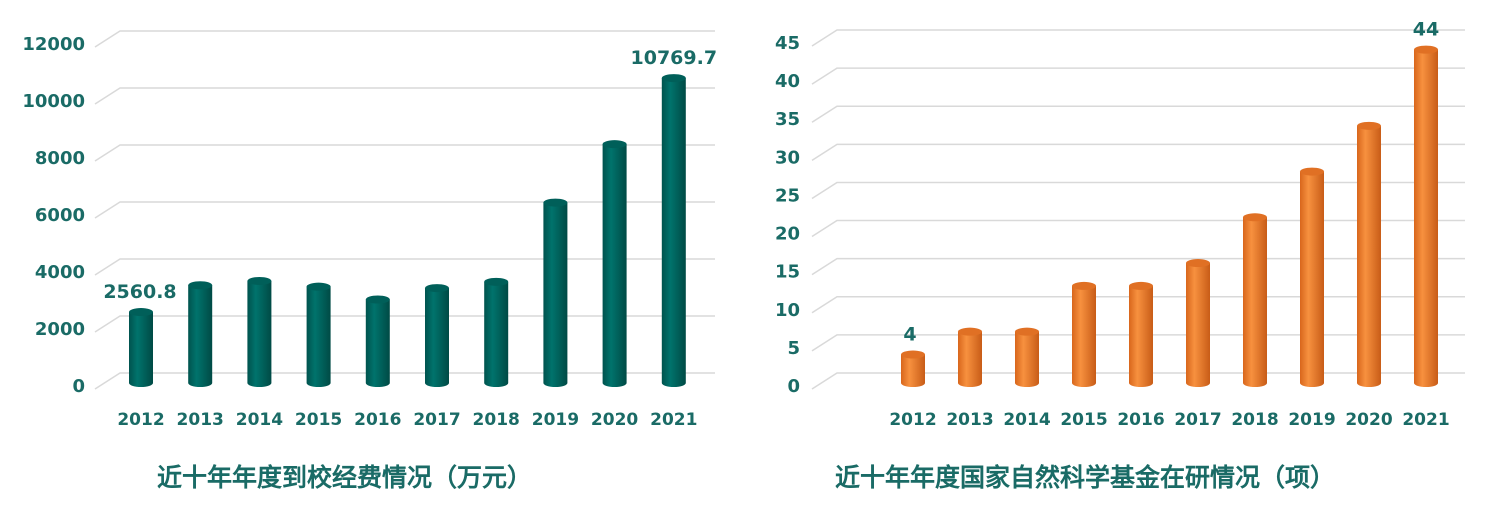  What do you see at coordinates (787, 195) in the screenshot?
I see `y-tick-label: 25` at bounding box center [787, 195].